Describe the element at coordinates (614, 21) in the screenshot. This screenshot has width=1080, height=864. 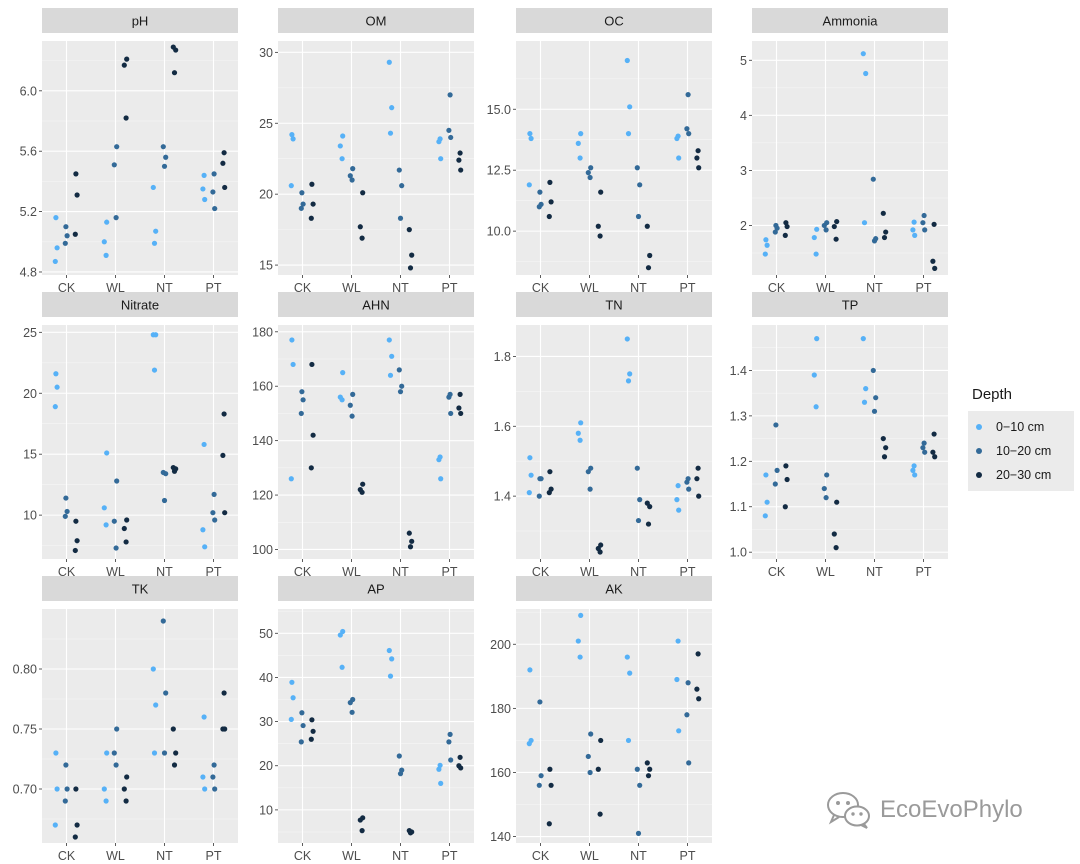
I see `facet-title: OC` at that location.